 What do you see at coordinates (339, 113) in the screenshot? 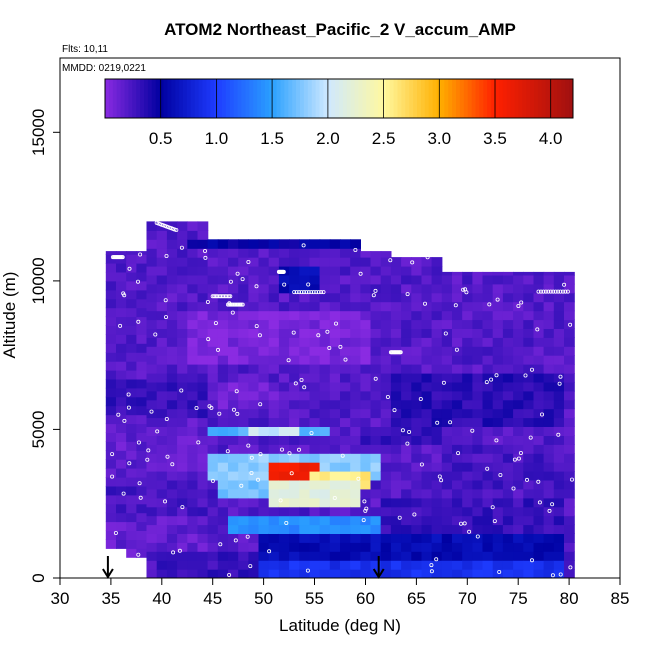
I see `colorbar: 0.5 1.0 1.5 2.0 2.5 3.0 3.5 4.0` at bounding box center [339, 113].